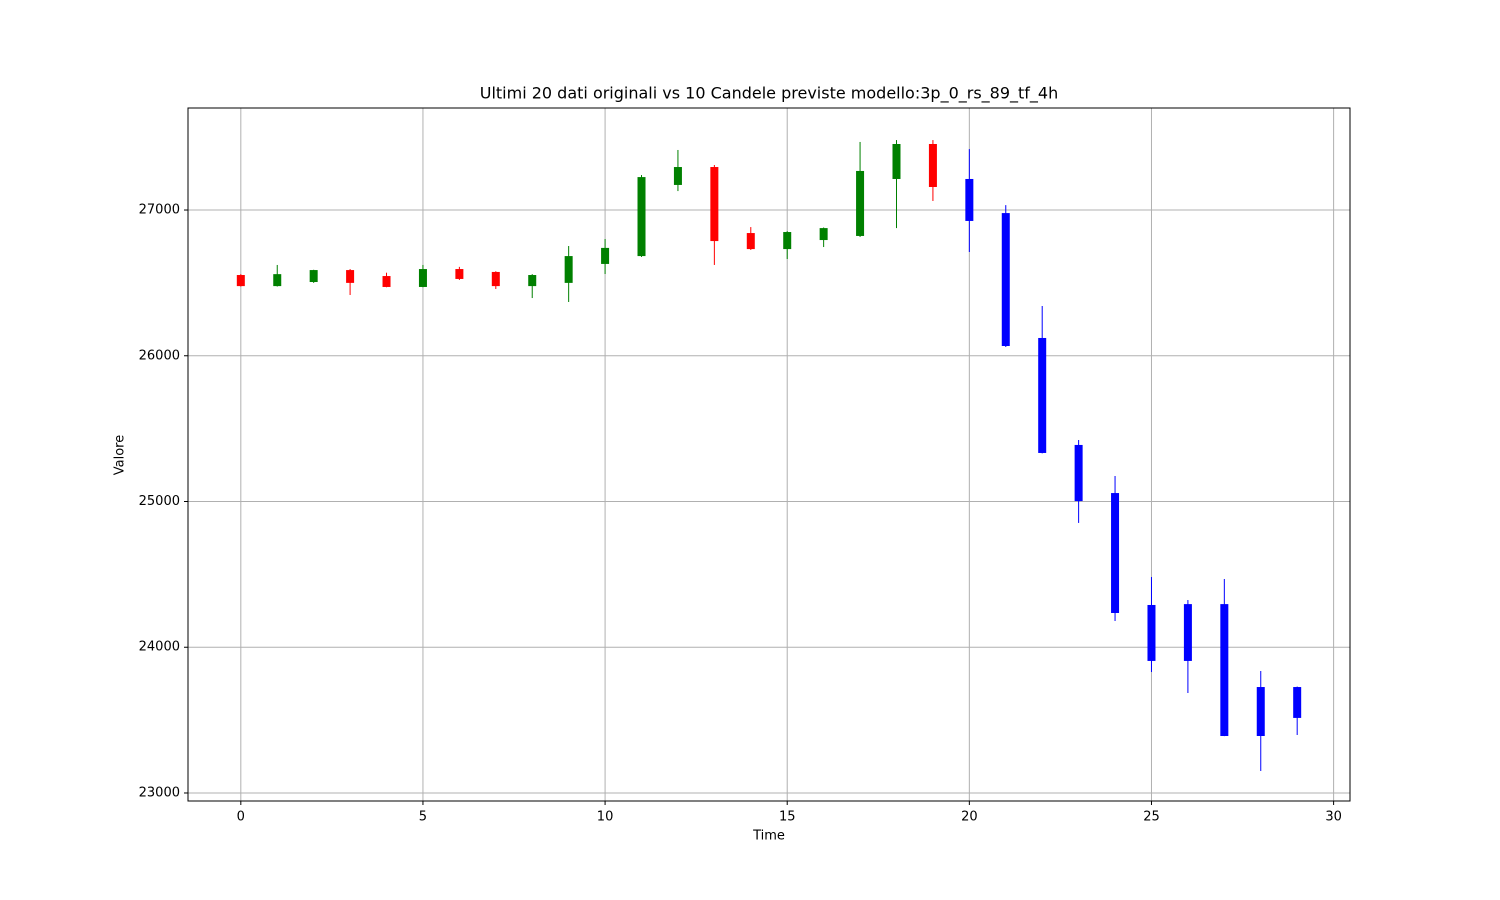 The width and height of the screenshot is (1500, 900). What do you see at coordinates (159, 501) in the screenshot?
I see `y-tick-label: 25000` at bounding box center [159, 501].